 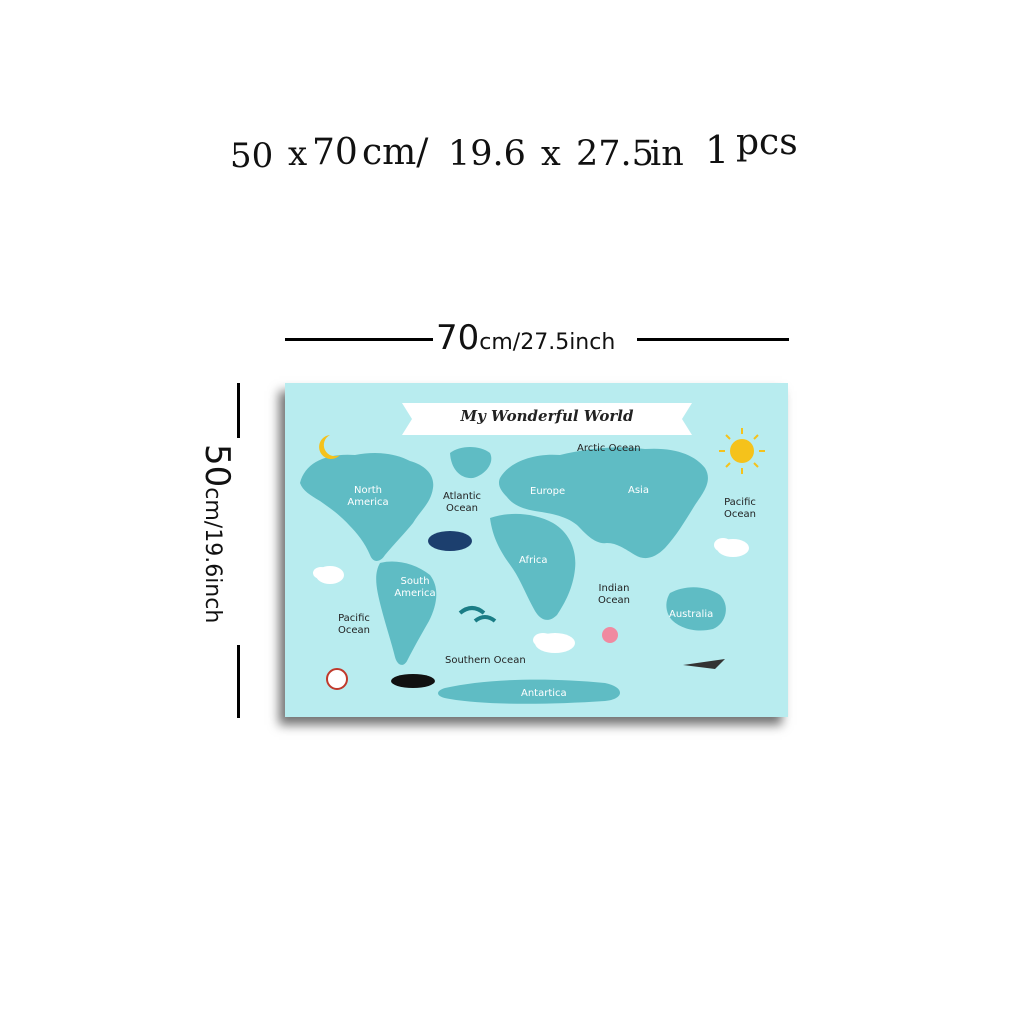 I want to click on label-antarctica: Antartica, so click(x=544, y=693).